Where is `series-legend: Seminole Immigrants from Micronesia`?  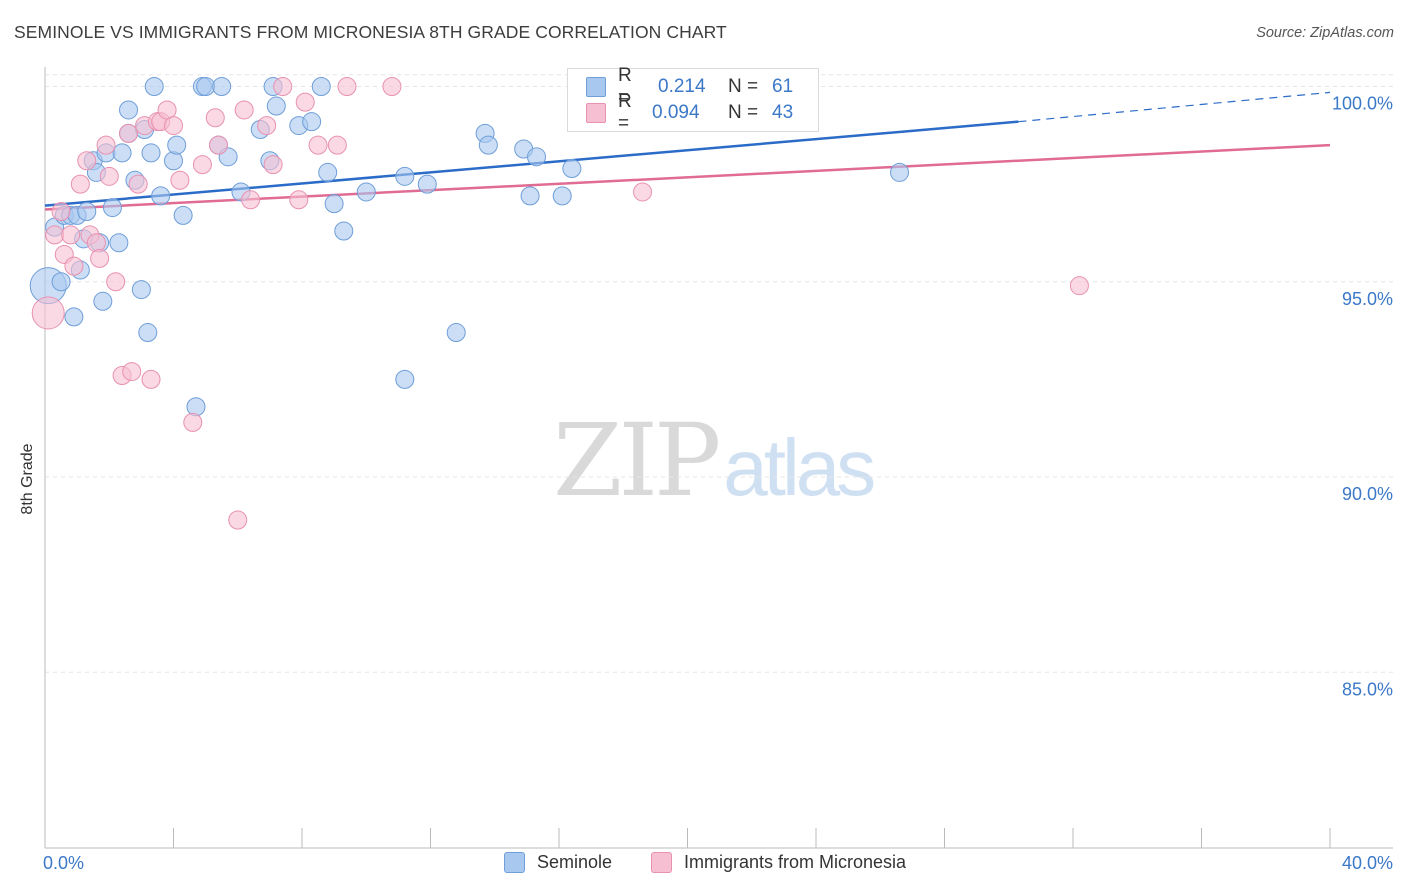 series-legend: Seminole Immigrants from Micronesia is located at coordinates (703, 865).